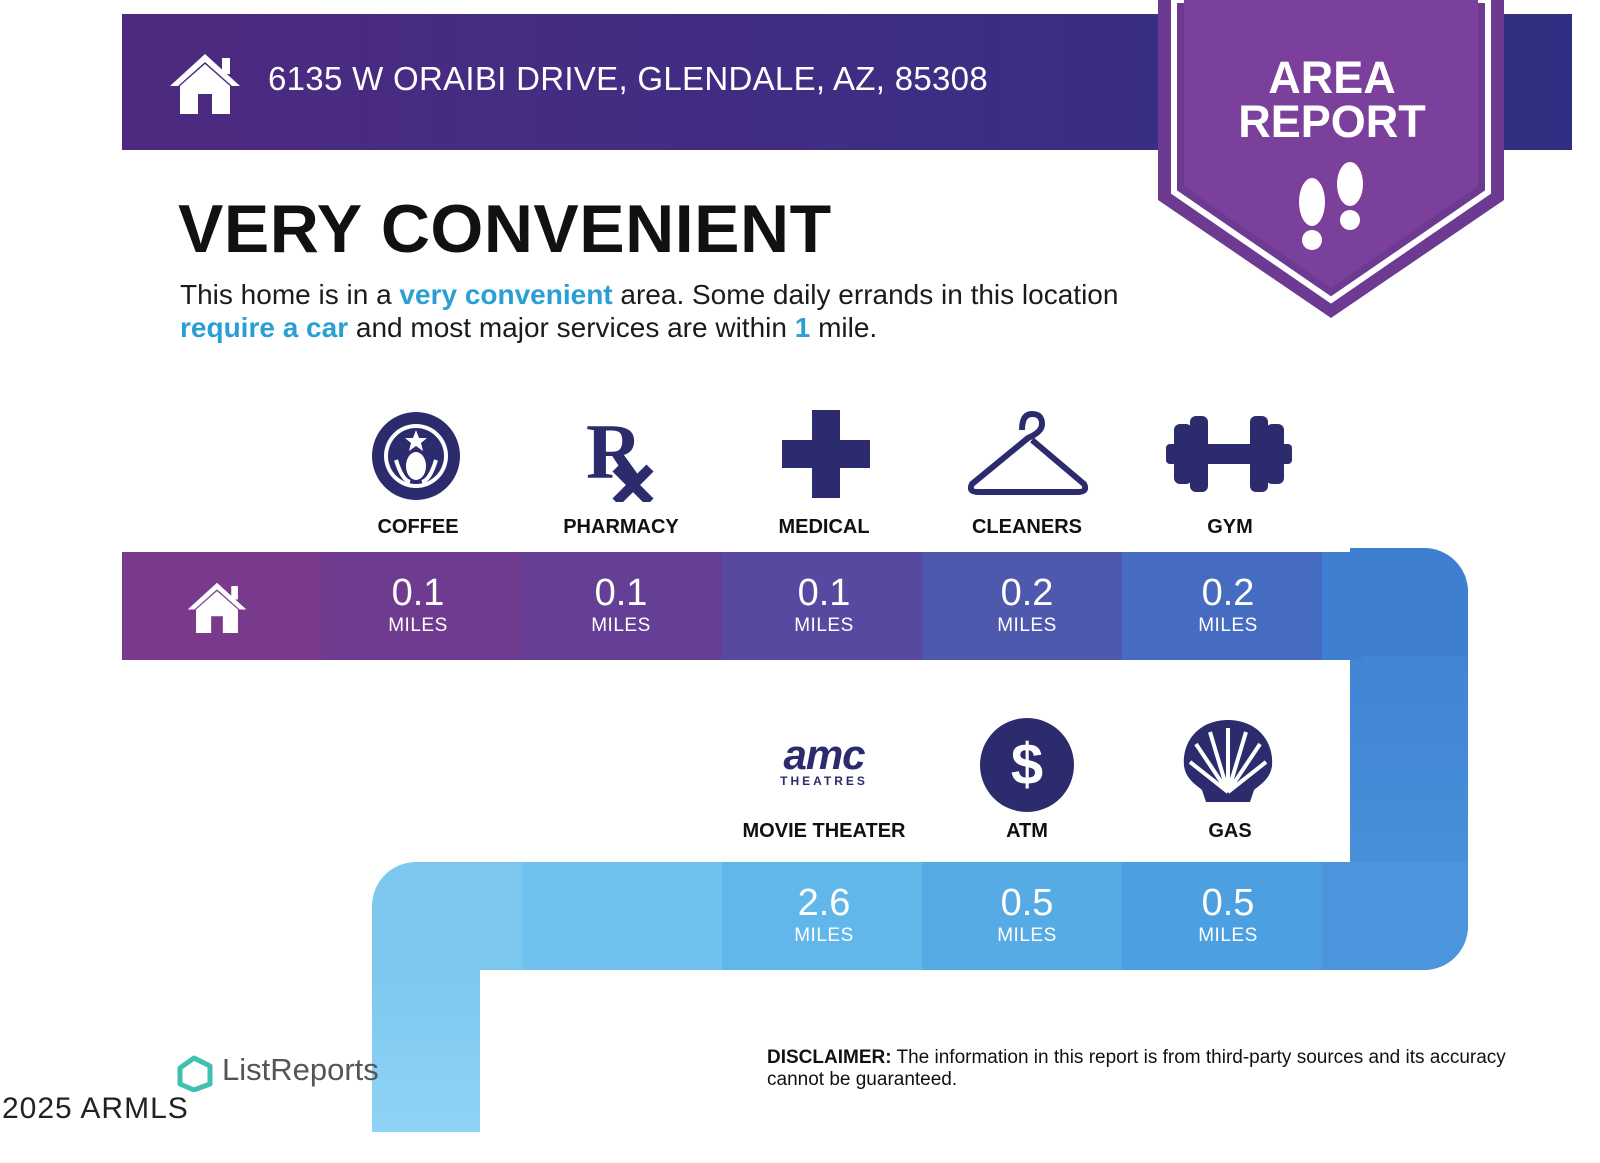 The height and width of the screenshot is (1163, 1600). Describe the element at coordinates (418, 593) in the screenshot. I see `distance-value-coffee: 0.1` at that location.